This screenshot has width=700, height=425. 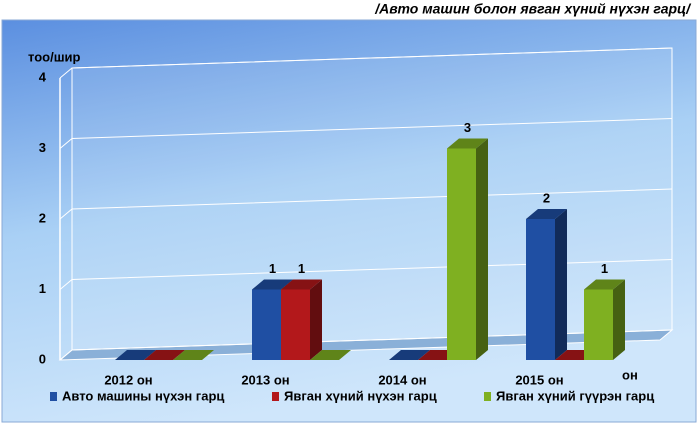 I want to click on y-tick-label: 2, so click(x=42, y=217).